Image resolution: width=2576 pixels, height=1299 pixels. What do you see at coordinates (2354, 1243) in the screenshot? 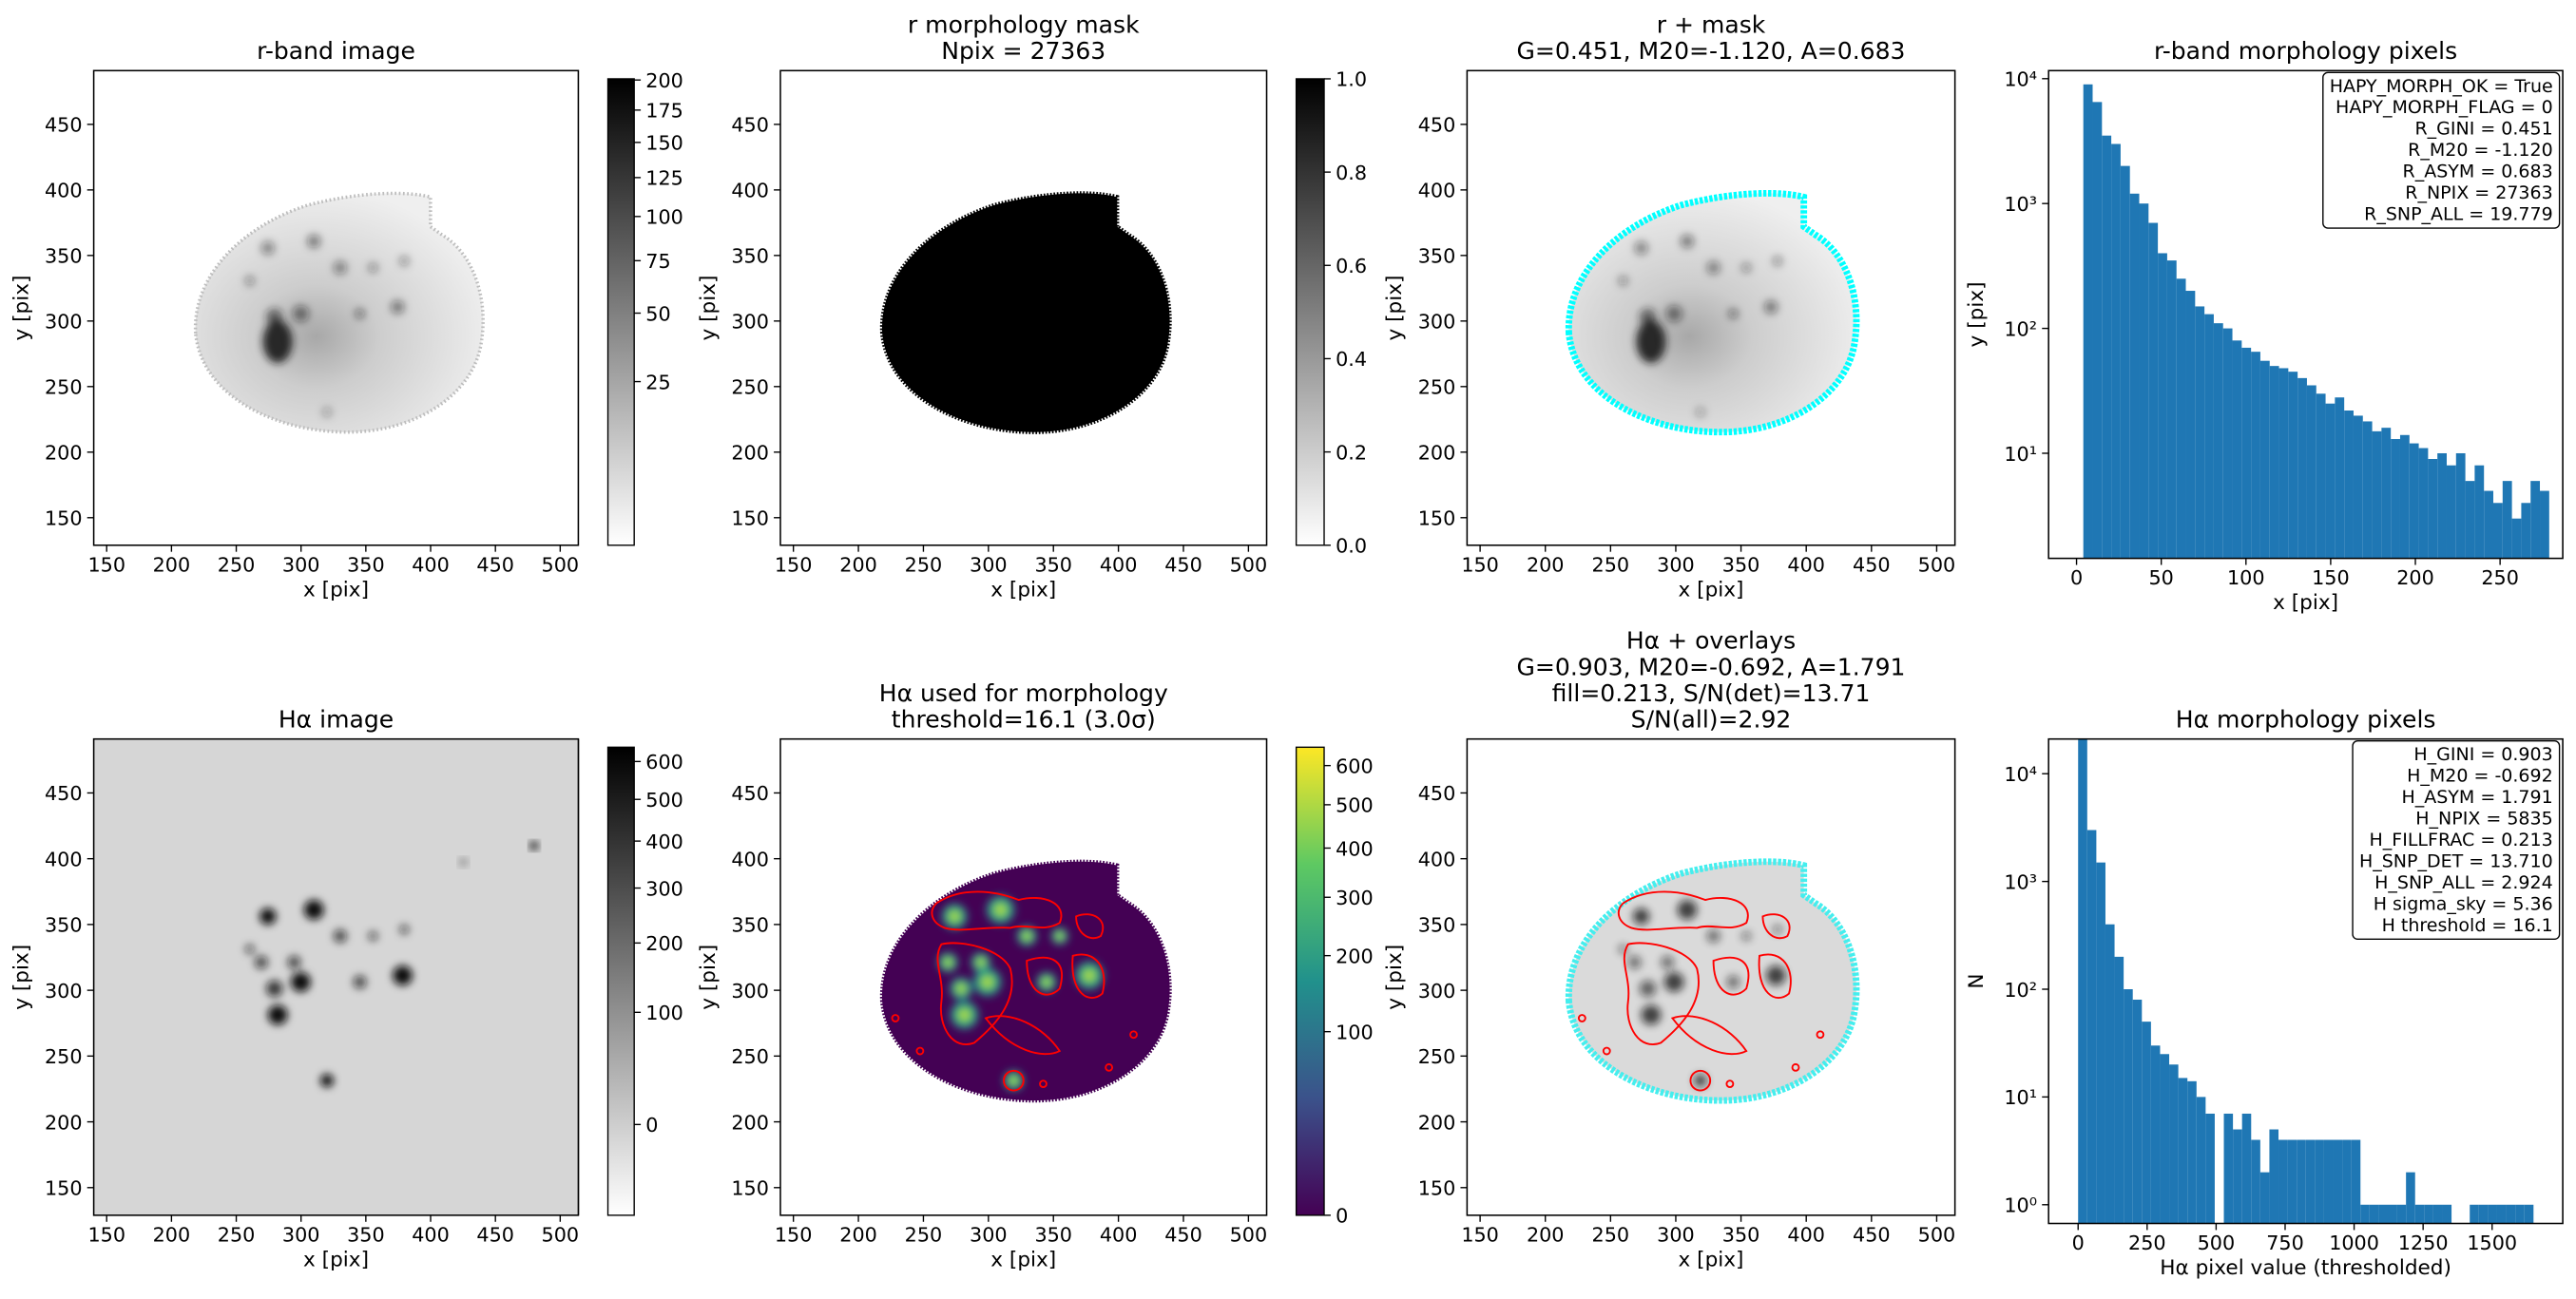
I see `x-tick-label: 1000` at bounding box center [2354, 1243].